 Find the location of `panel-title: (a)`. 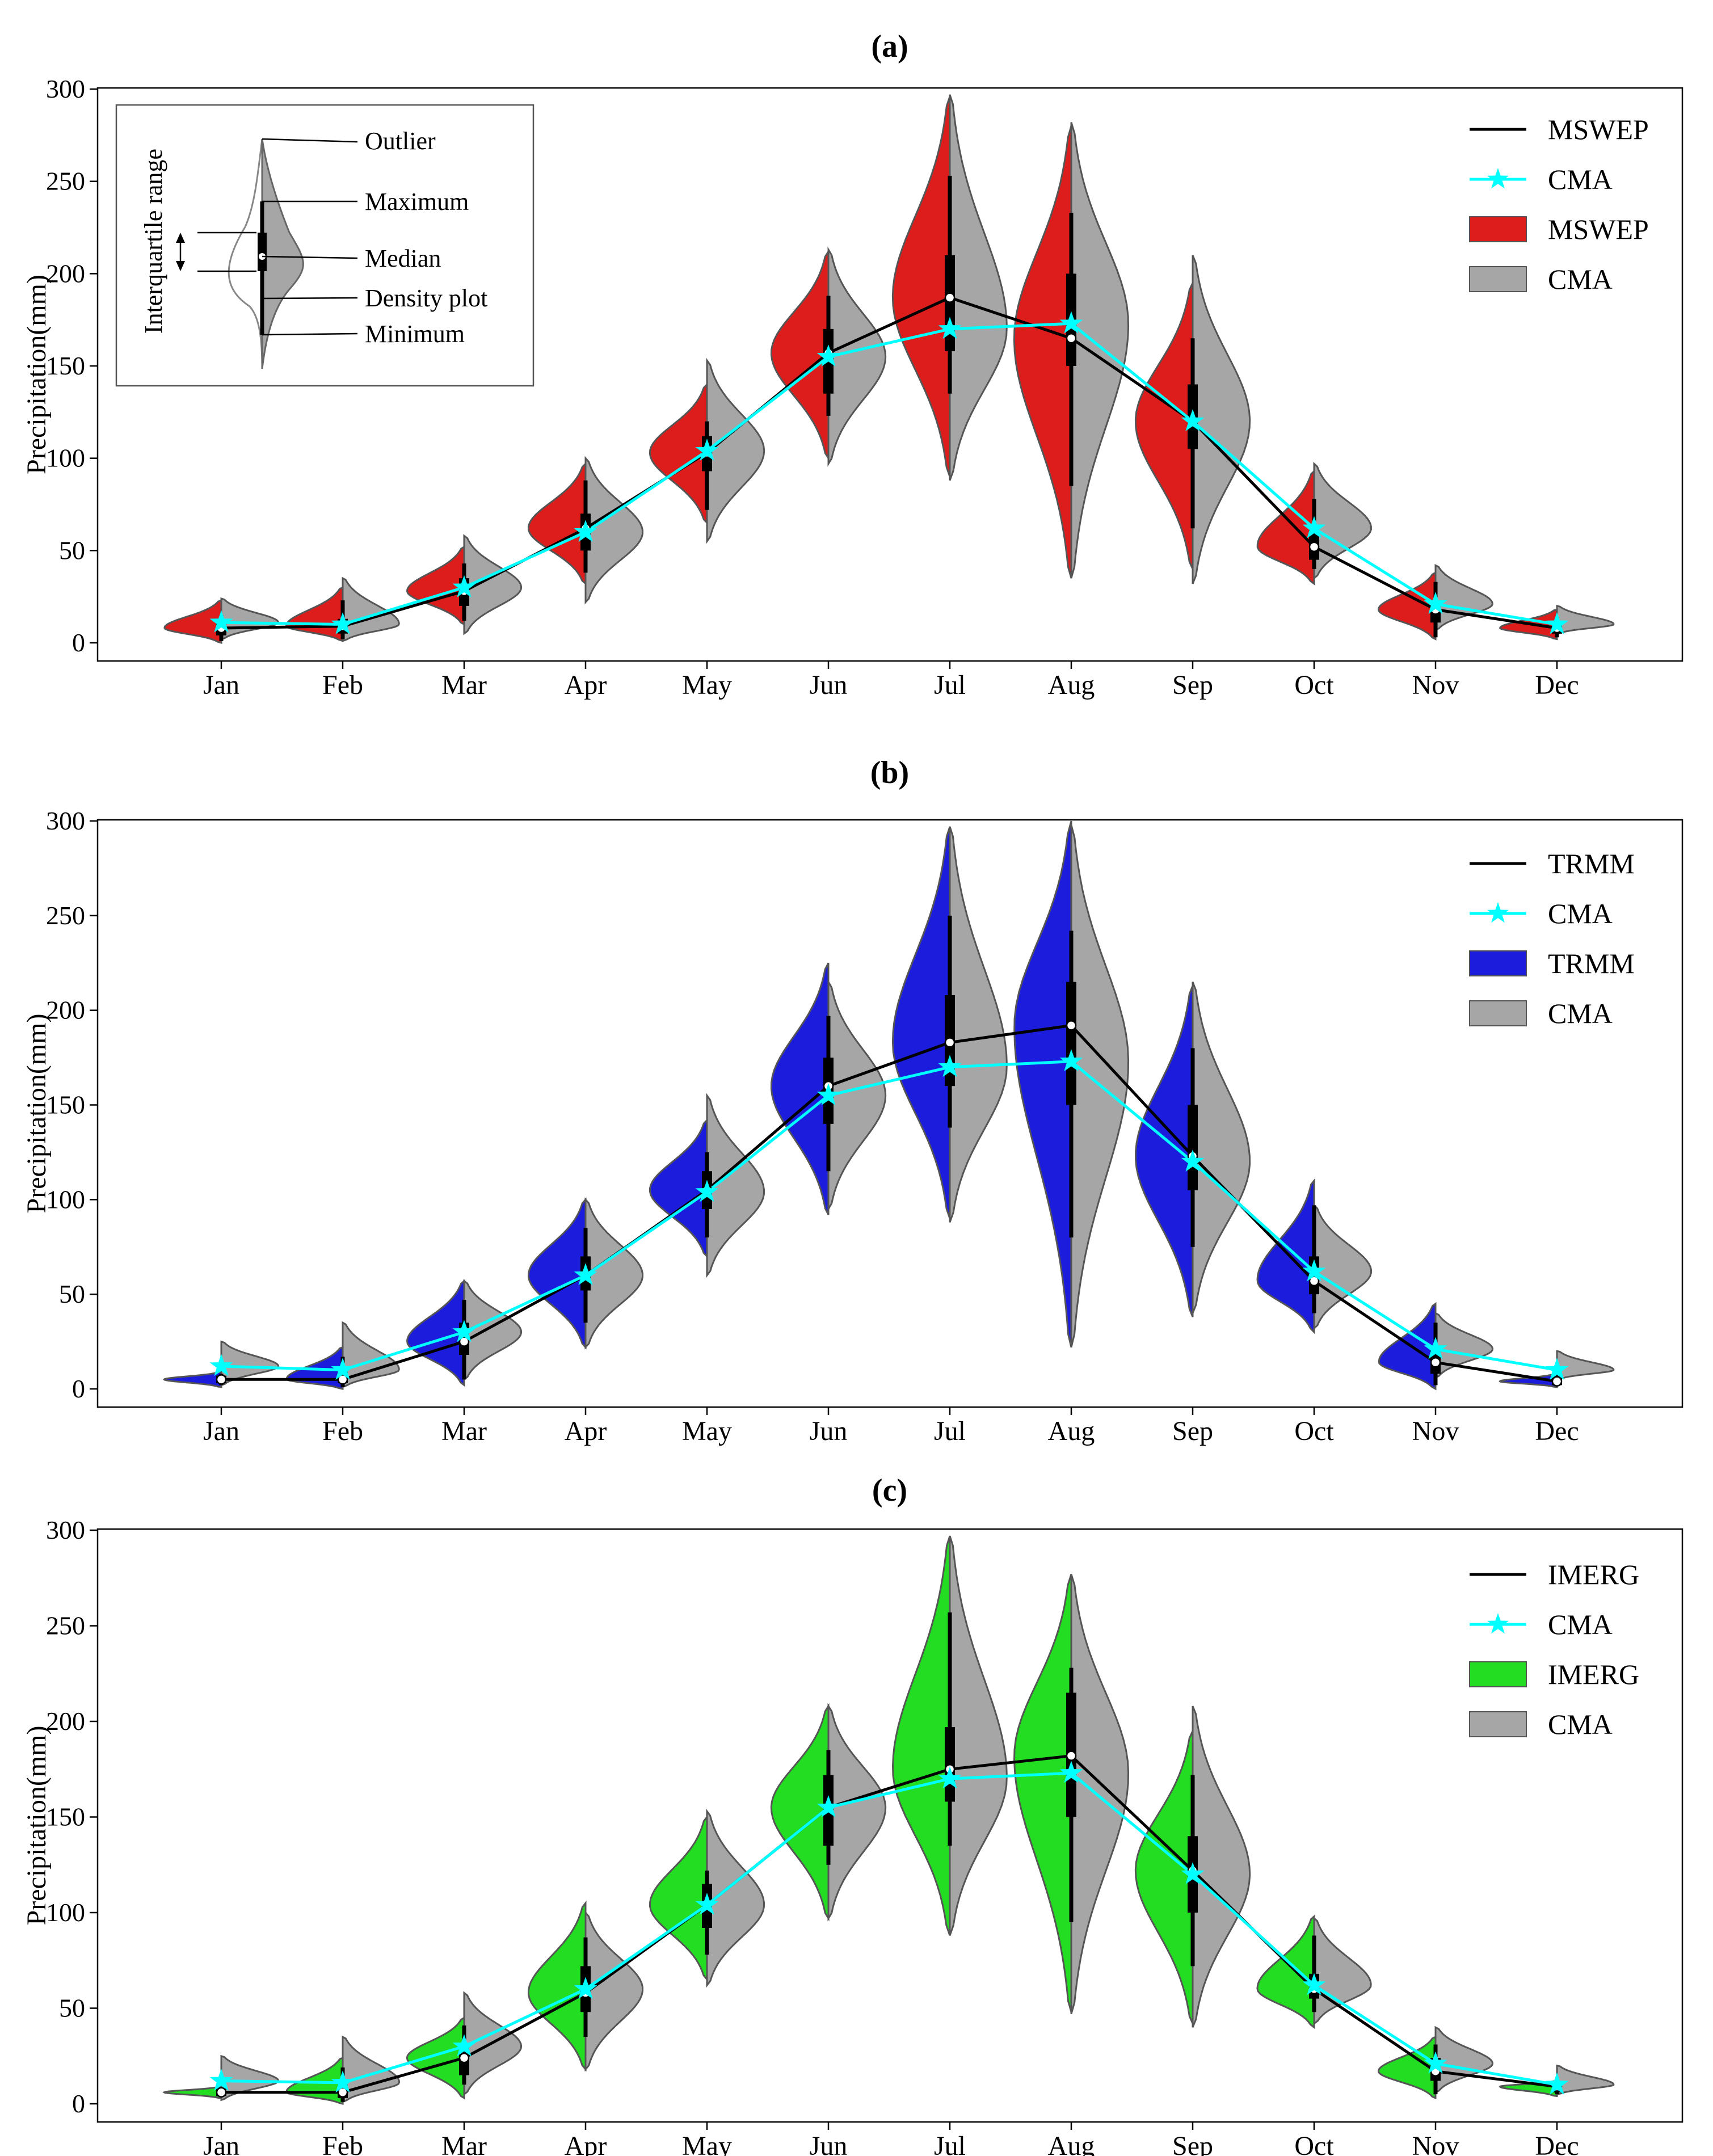

panel-title: (a) is located at coordinates (889, 47).